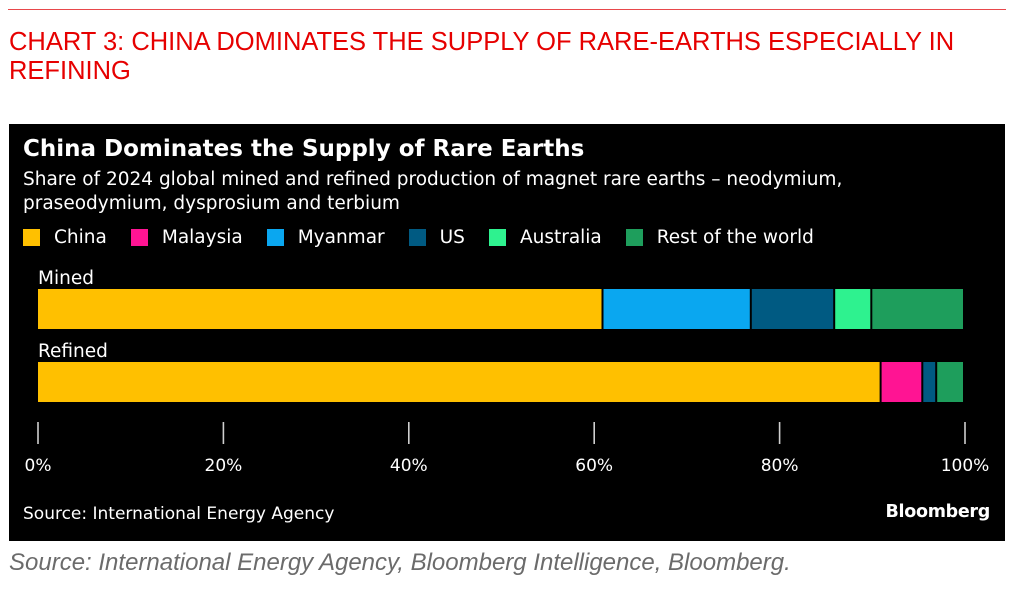  What do you see at coordinates (560, 237) in the screenshot?
I see `legend-label: Australia` at bounding box center [560, 237].